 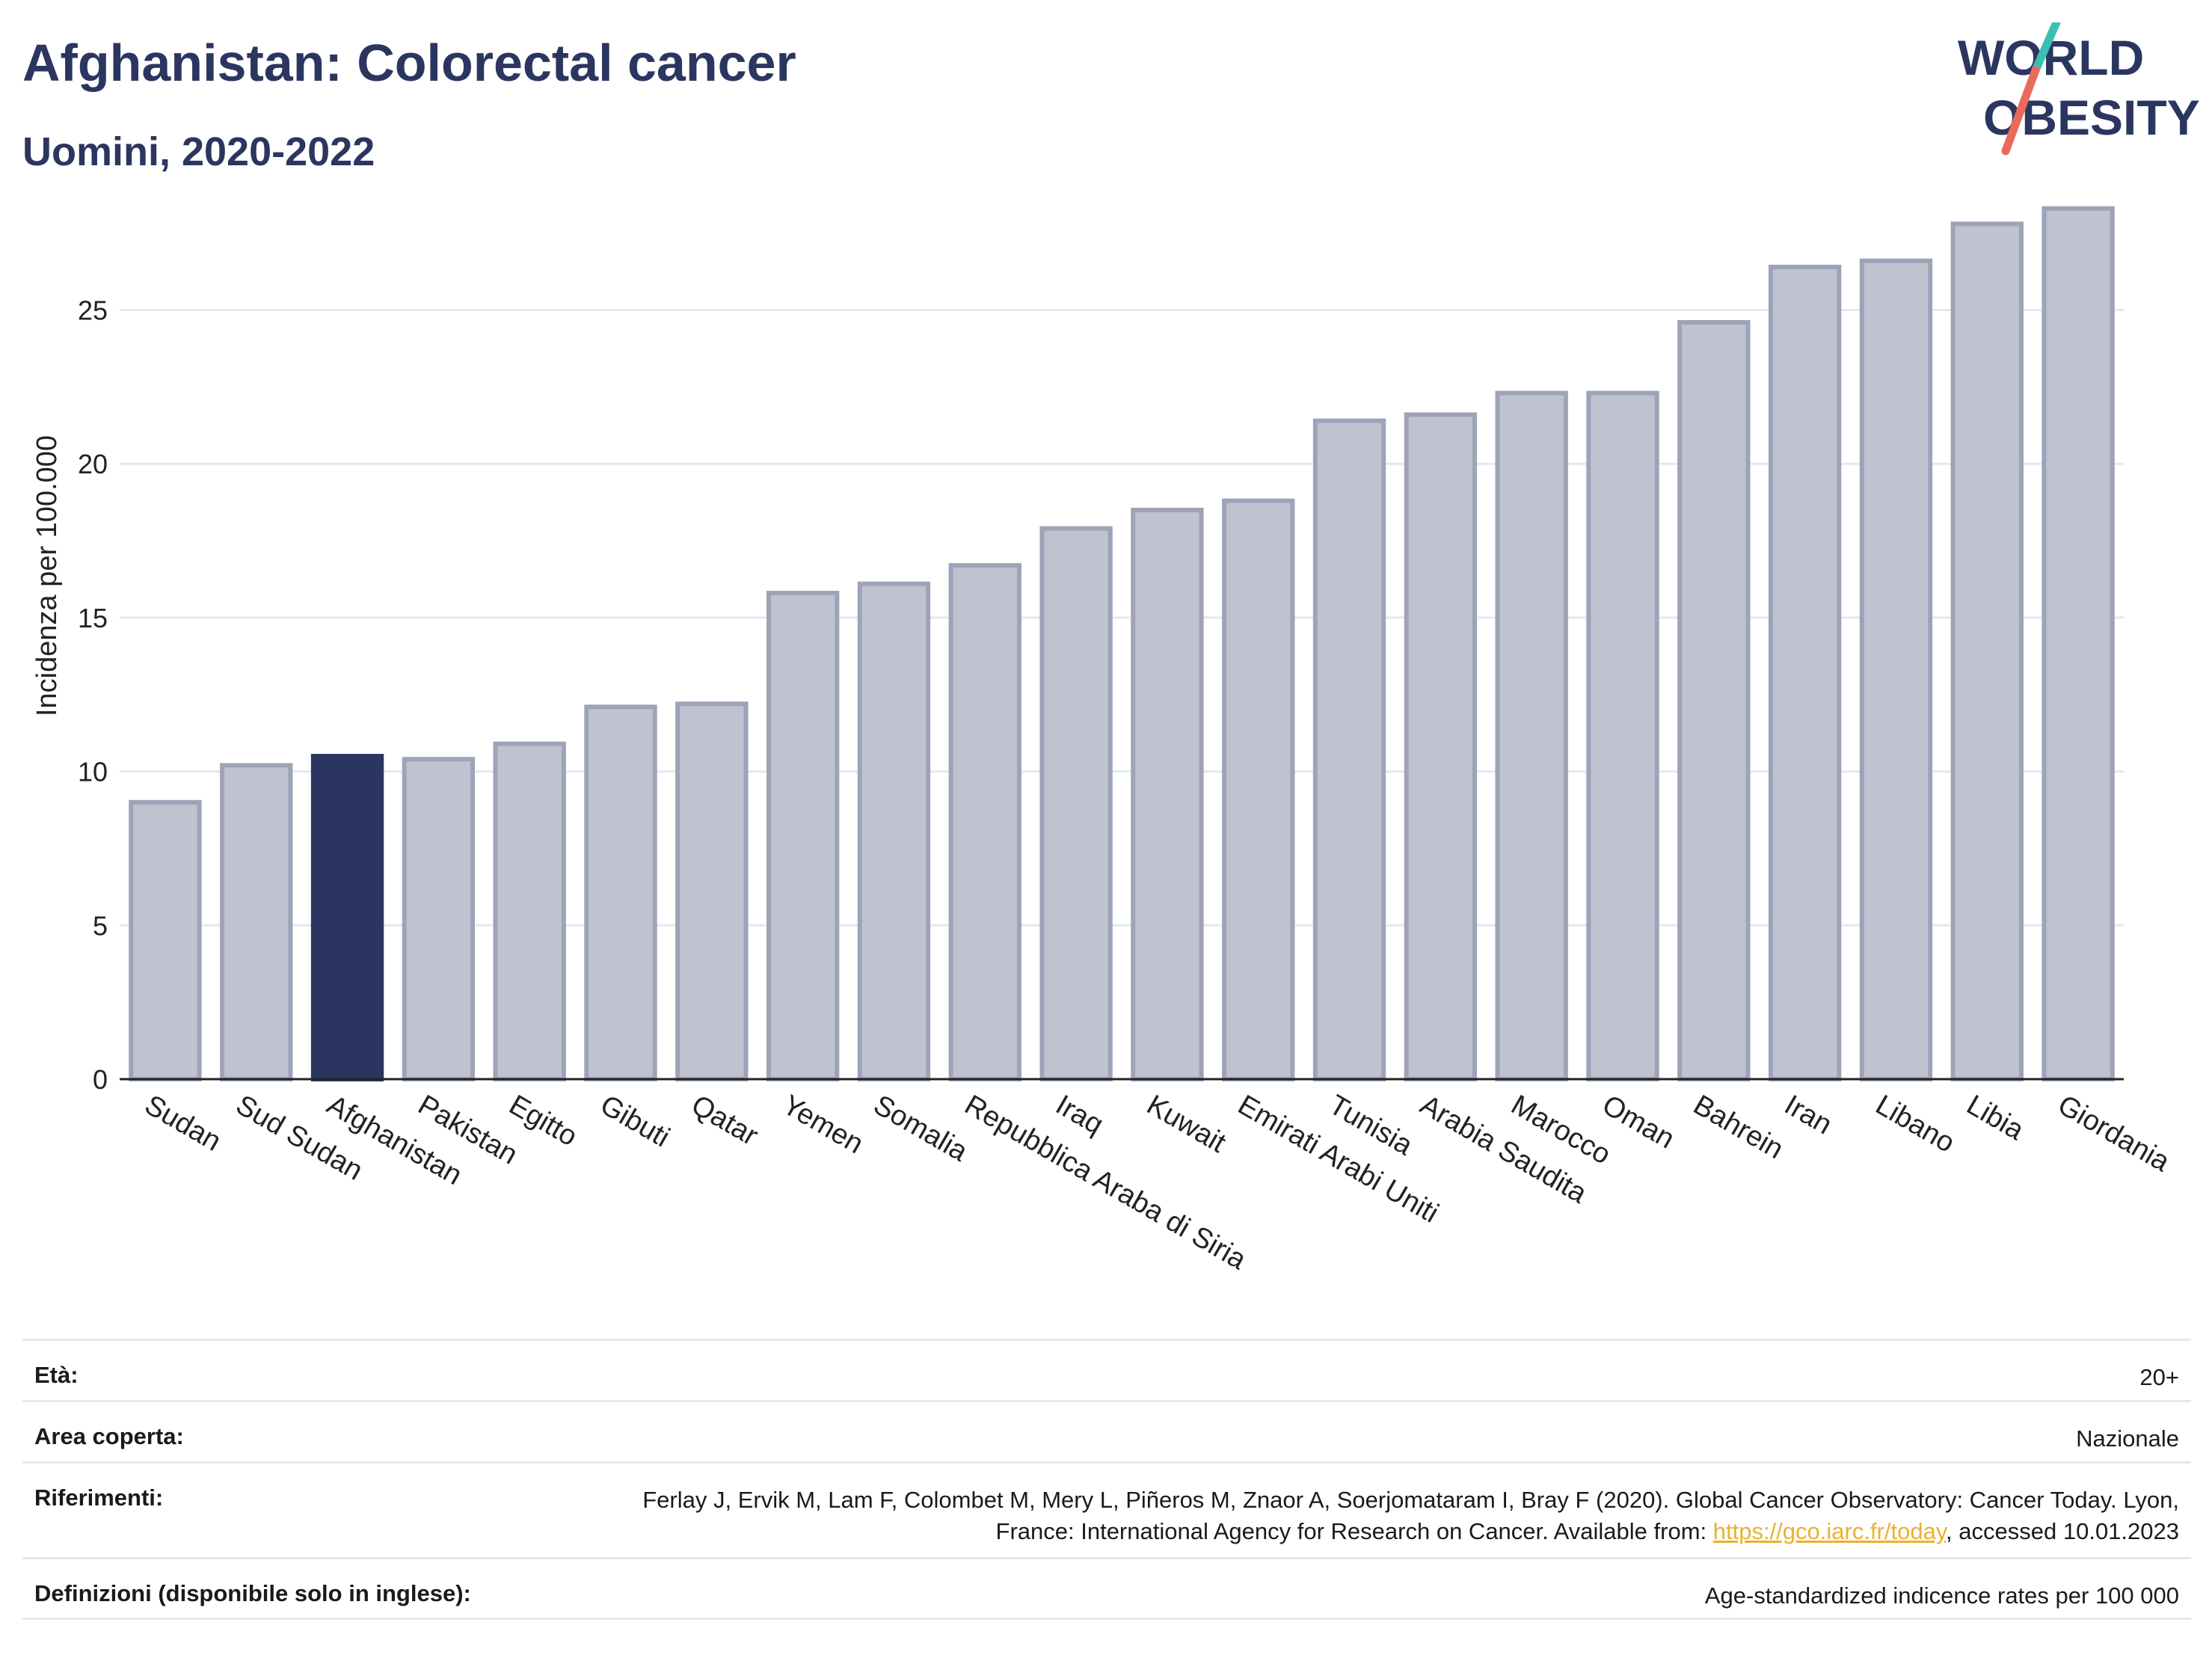 I want to click on area-value: Nazionale, so click(x=2127, y=1438).